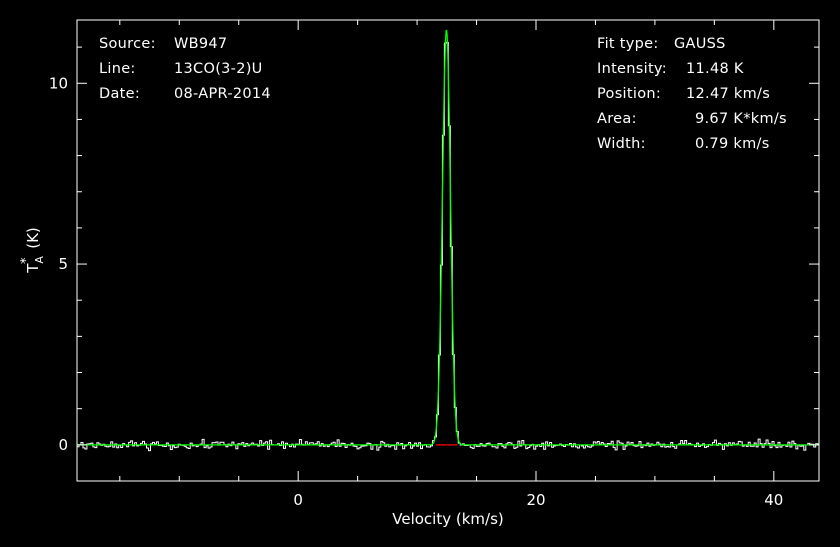 Image resolution: width=840 pixels, height=547 pixels. What do you see at coordinates (447, 519) in the screenshot?
I see `x-axis-label: Velocity (km/s)` at bounding box center [447, 519].